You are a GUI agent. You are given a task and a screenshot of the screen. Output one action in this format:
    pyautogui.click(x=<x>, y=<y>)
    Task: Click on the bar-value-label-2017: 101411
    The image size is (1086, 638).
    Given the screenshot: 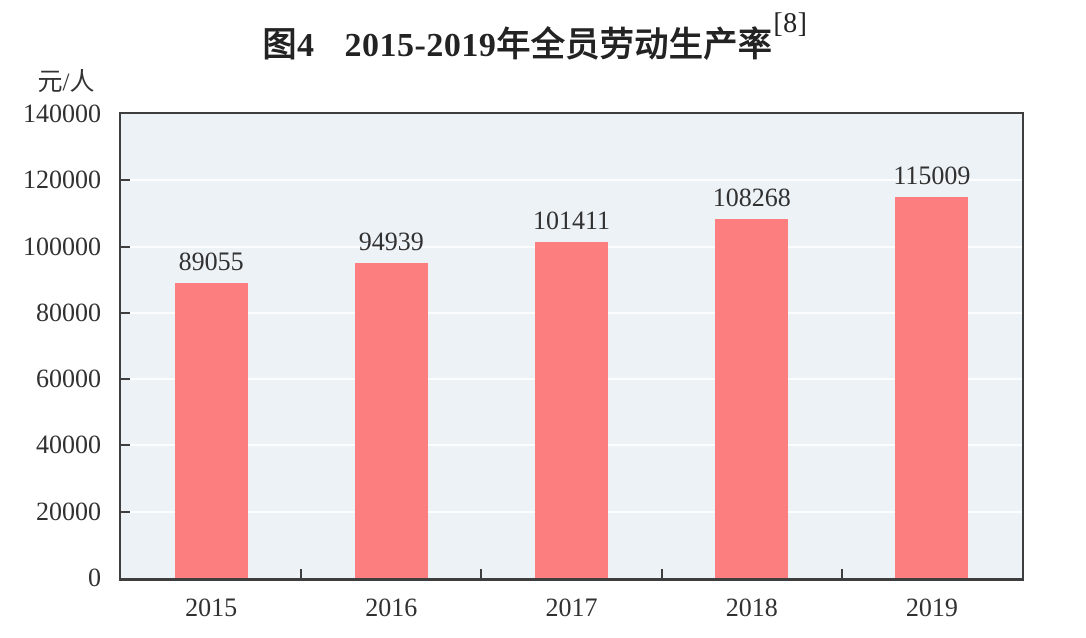 What is the action you would take?
    pyautogui.click(x=571, y=220)
    